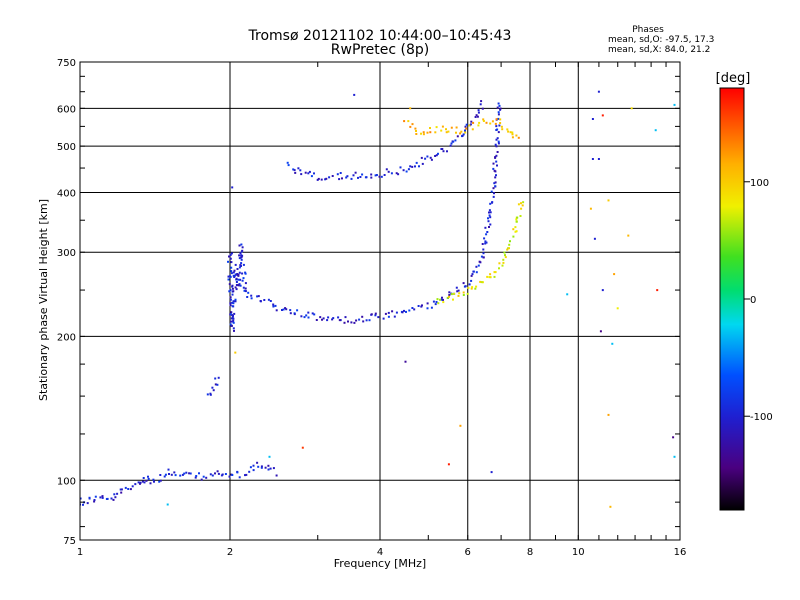 The height and width of the screenshot is (600, 800). I want to click on x-axis-label: Frequency [MHz], so click(380, 563).